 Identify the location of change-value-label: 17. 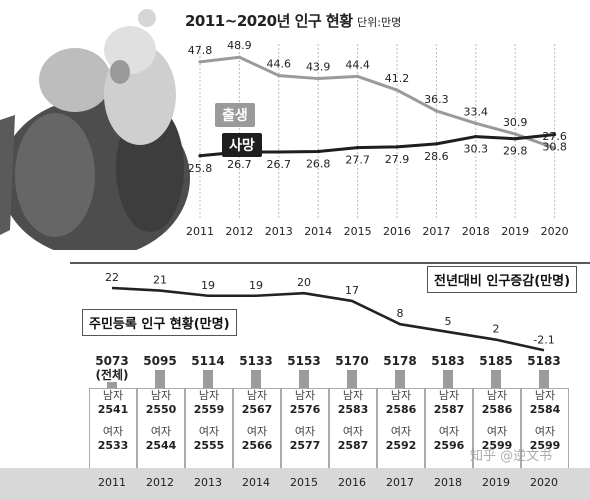
(352, 290).